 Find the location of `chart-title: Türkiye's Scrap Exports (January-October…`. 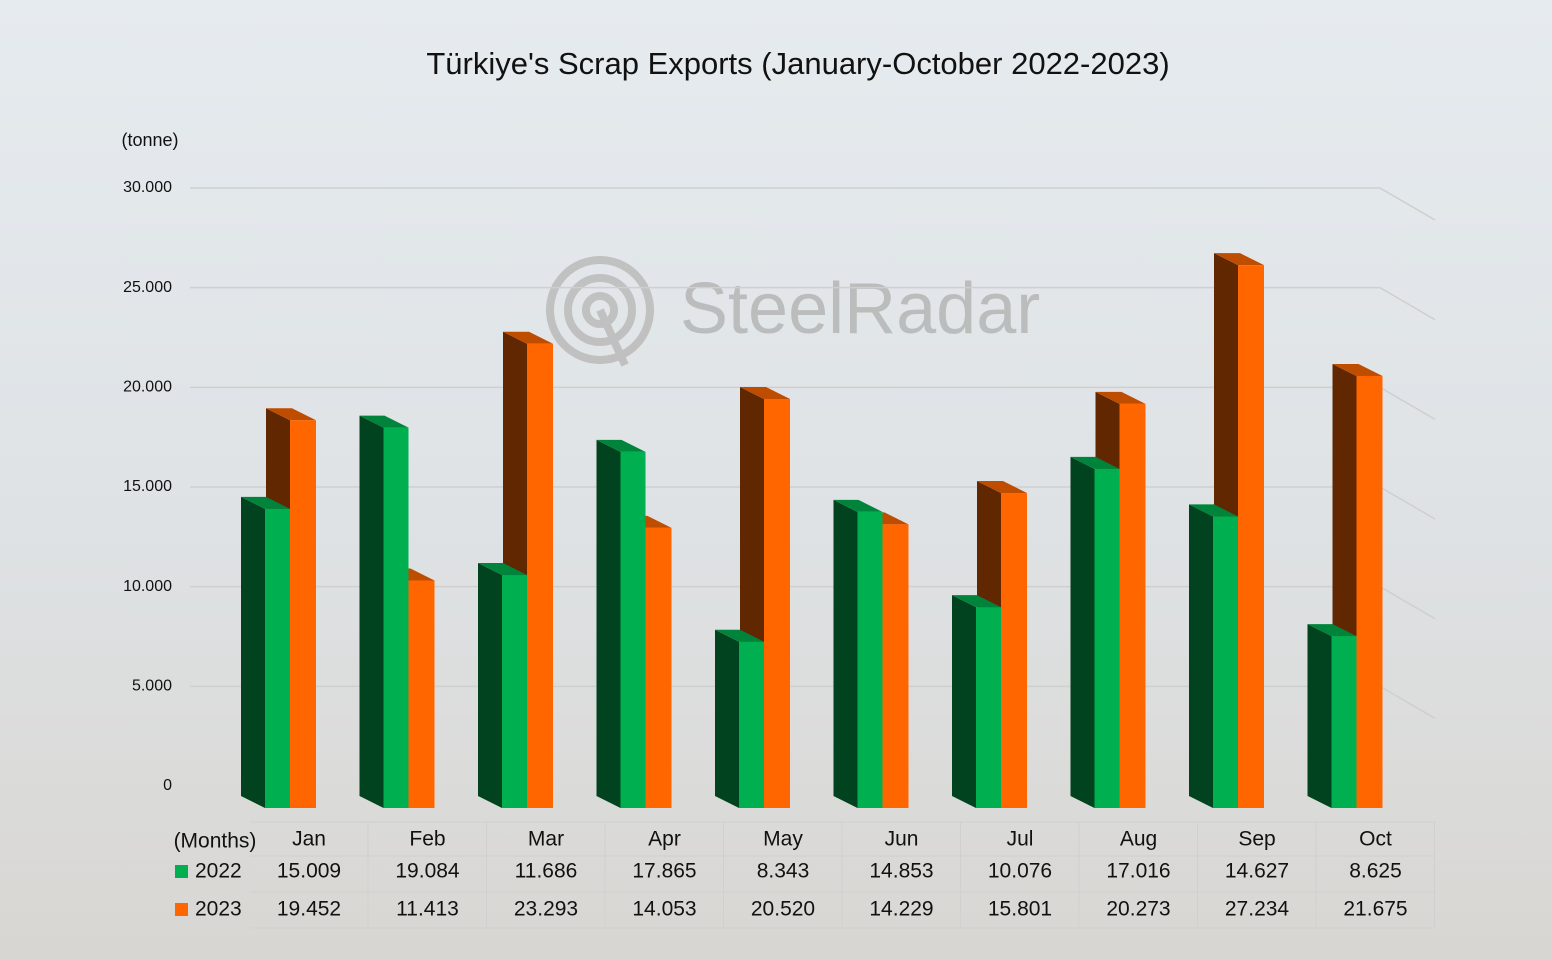

chart-title: Türkiye's Scrap Exports (January-October… is located at coordinates (797, 63).